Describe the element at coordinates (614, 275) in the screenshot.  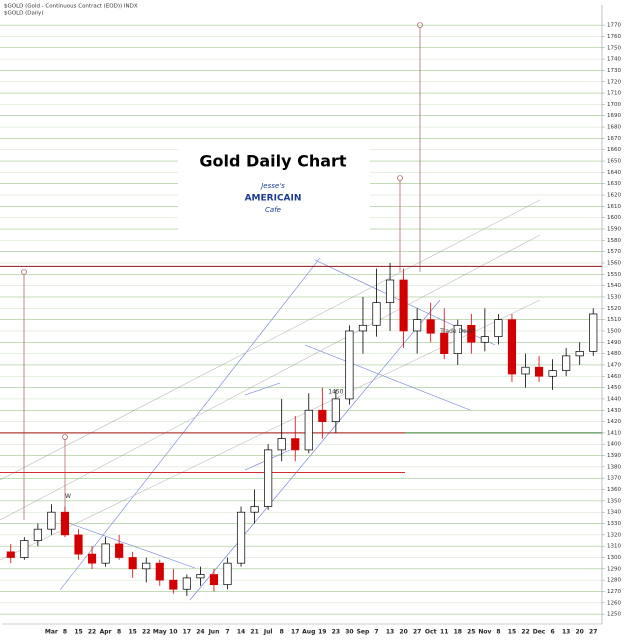
I see `y-tick-label: 1550` at that location.